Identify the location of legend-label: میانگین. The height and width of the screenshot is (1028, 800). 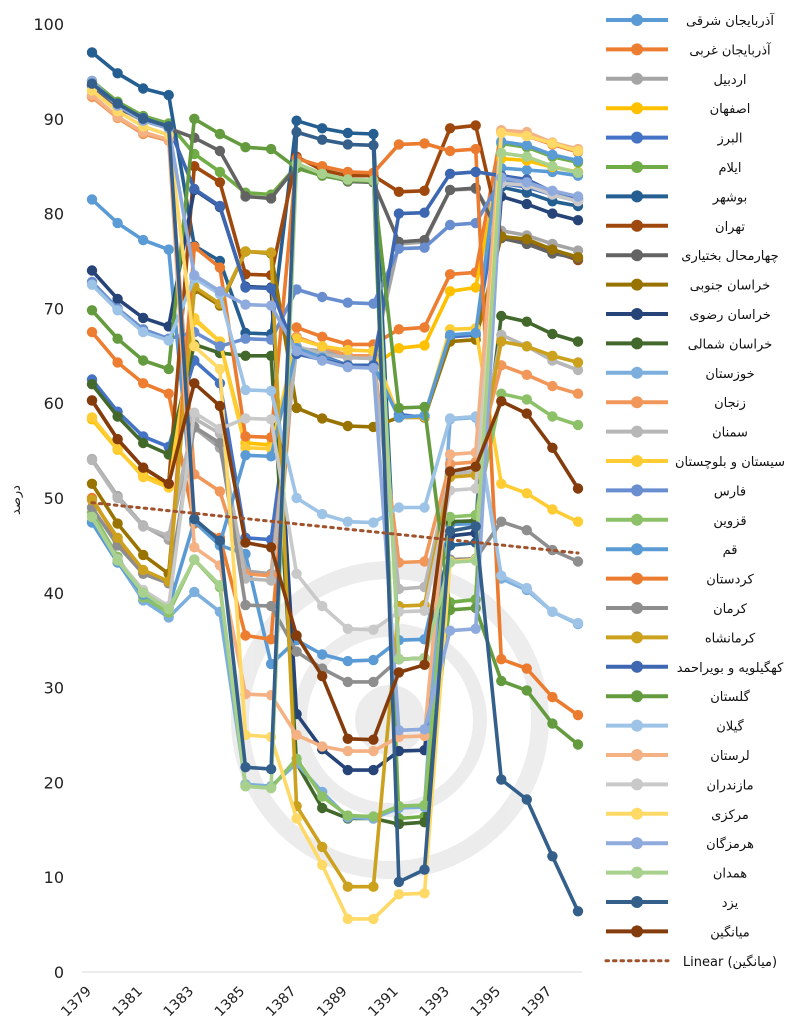
(729, 932).